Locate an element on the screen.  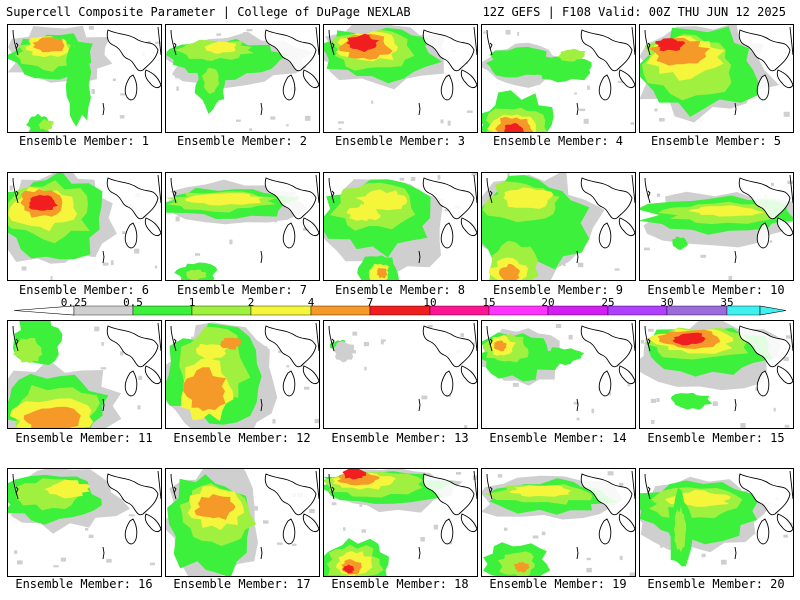
colorbar-high-pointer is located at coordinates (773, 310).